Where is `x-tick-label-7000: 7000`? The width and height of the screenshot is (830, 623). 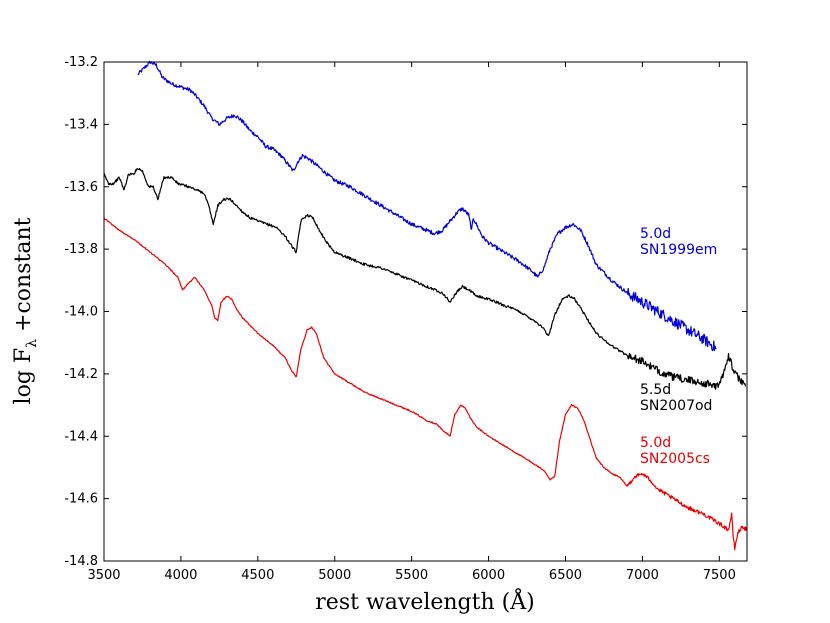
x-tick-label-7000: 7000 is located at coordinates (642, 575).